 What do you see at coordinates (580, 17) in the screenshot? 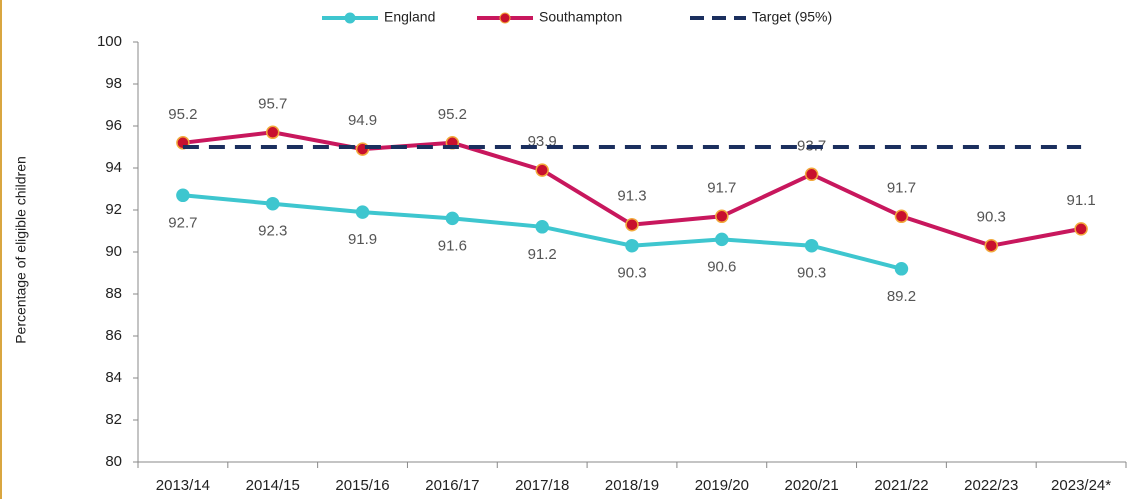
I see `legend-label: Southampton` at bounding box center [580, 17].